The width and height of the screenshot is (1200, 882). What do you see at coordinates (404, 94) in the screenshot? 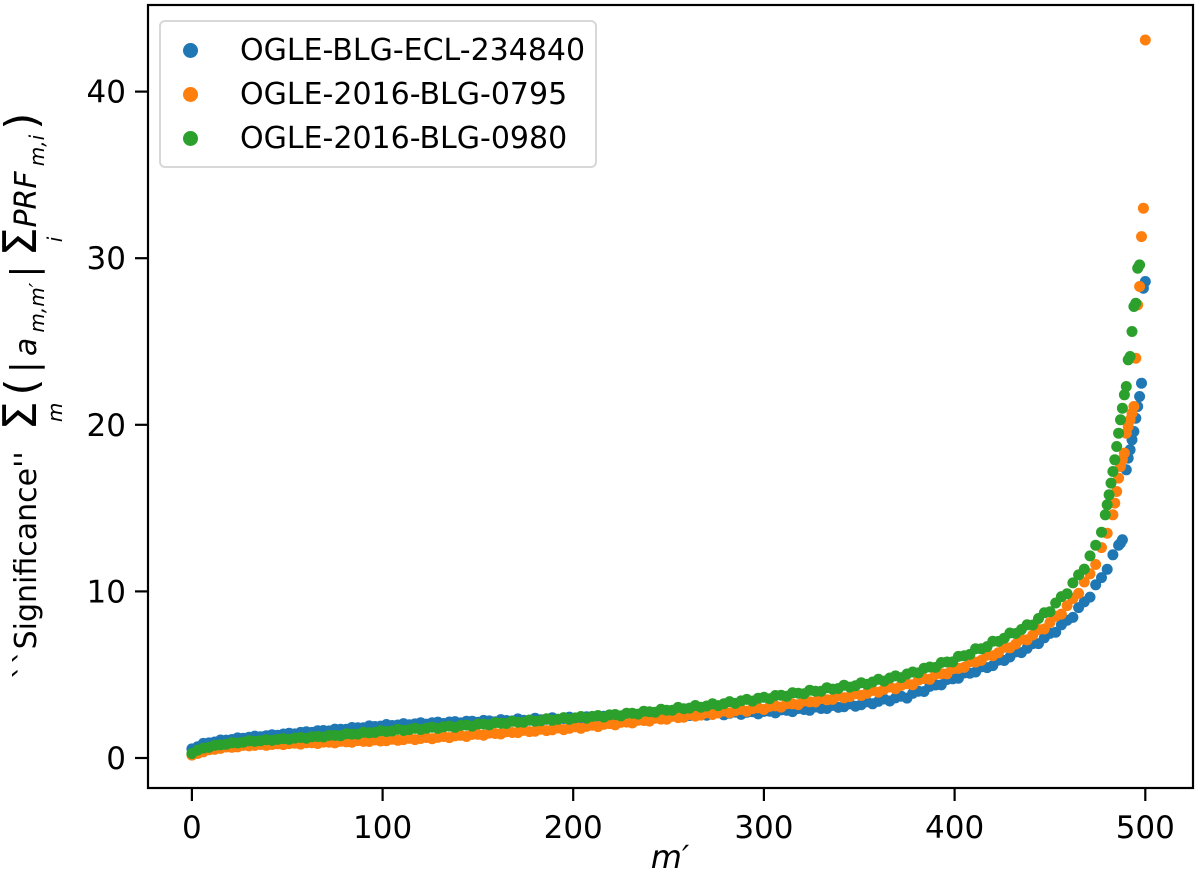
I see `legend-label: OGLE-2016-BLG-0795` at bounding box center [404, 94].